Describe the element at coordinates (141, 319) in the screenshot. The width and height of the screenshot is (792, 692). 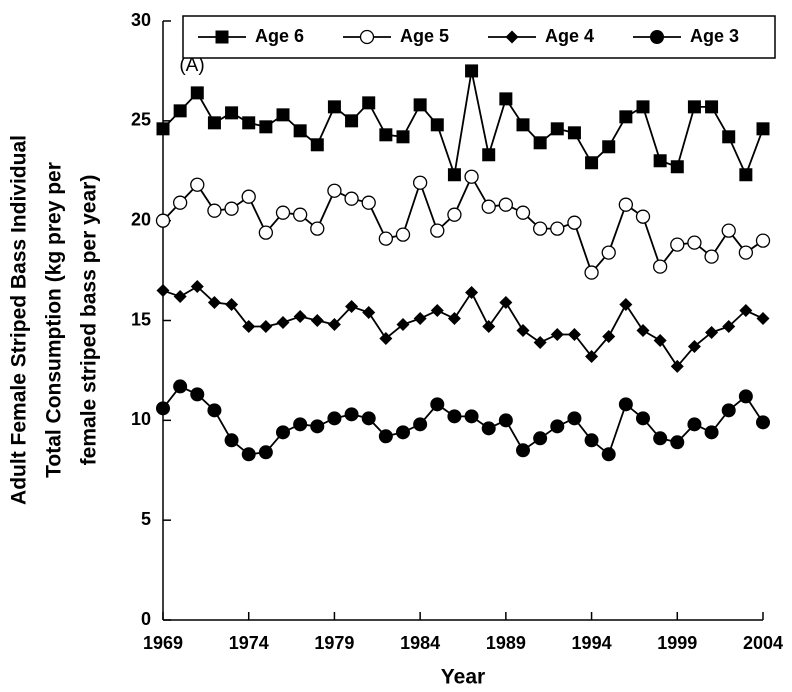
I see `y-tick-label: 15` at that location.